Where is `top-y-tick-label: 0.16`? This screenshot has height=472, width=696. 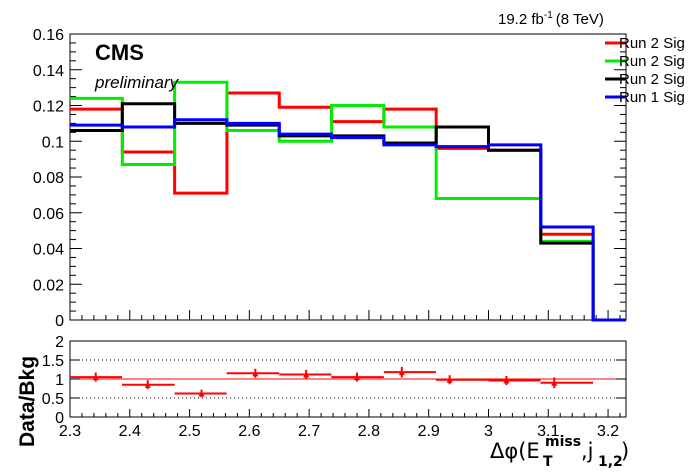
top-y-tick-label: 0.16 is located at coordinates (48, 35).